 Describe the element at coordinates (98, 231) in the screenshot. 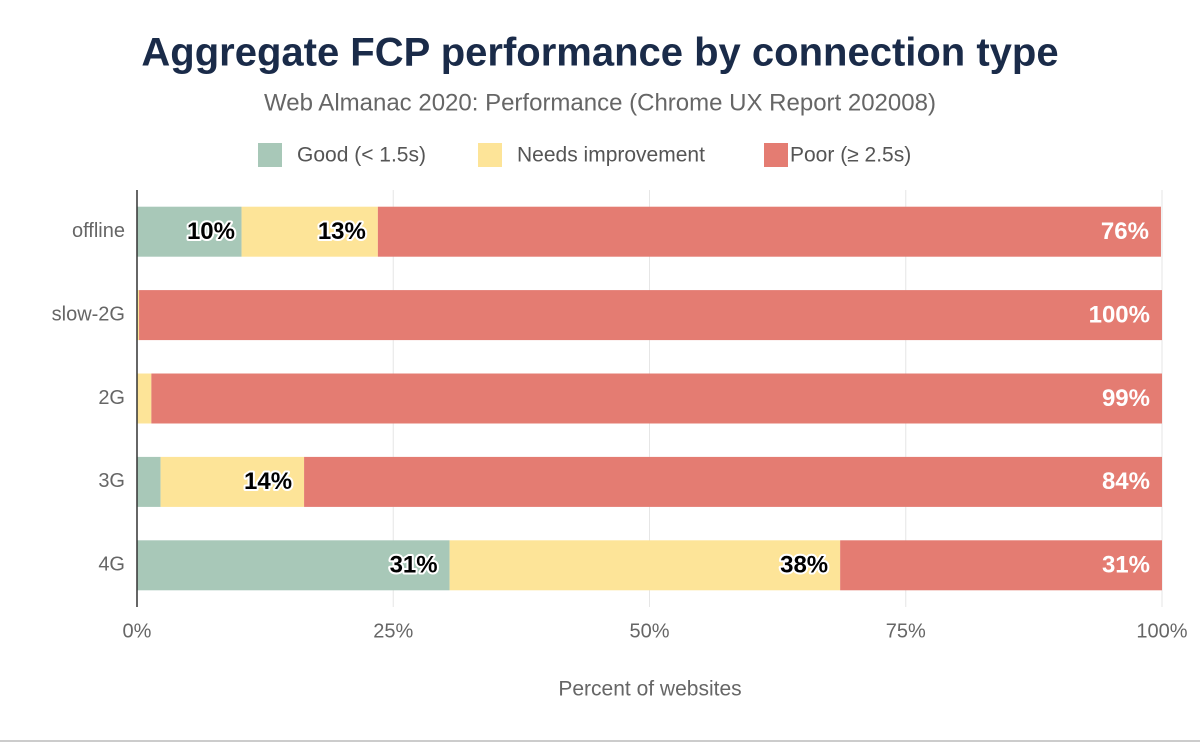

I see `y-tick-label: offline` at that location.